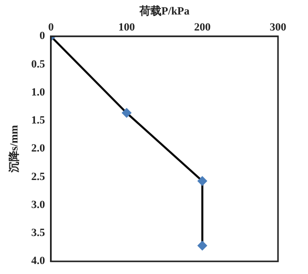 The height and width of the screenshot is (274, 308). Describe the element at coordinates (38, 120) in the screenshot. I see `y-tick-label: 1.5` at that location.